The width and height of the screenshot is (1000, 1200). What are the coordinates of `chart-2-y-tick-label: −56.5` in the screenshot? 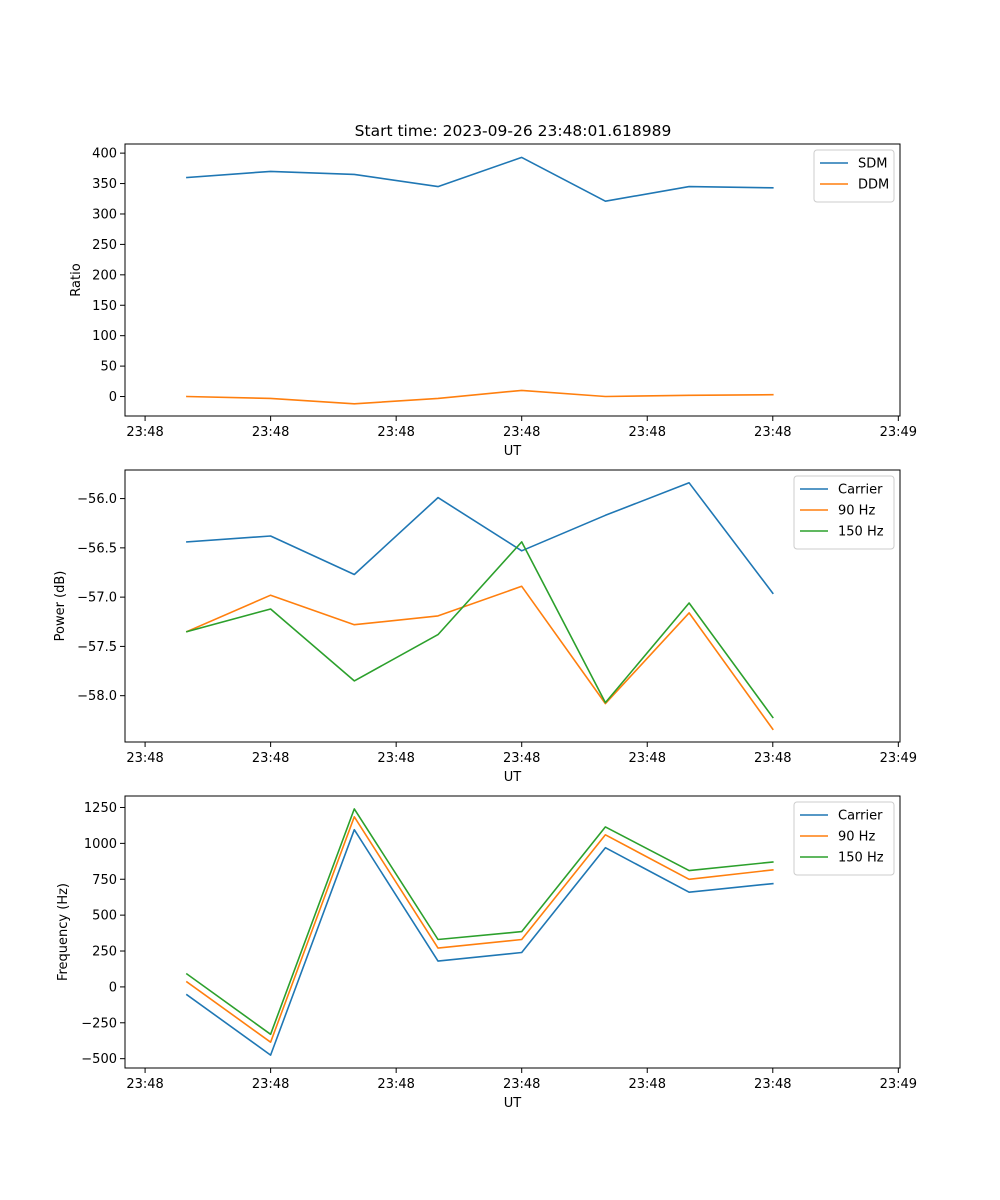 It's located at (97, 548).